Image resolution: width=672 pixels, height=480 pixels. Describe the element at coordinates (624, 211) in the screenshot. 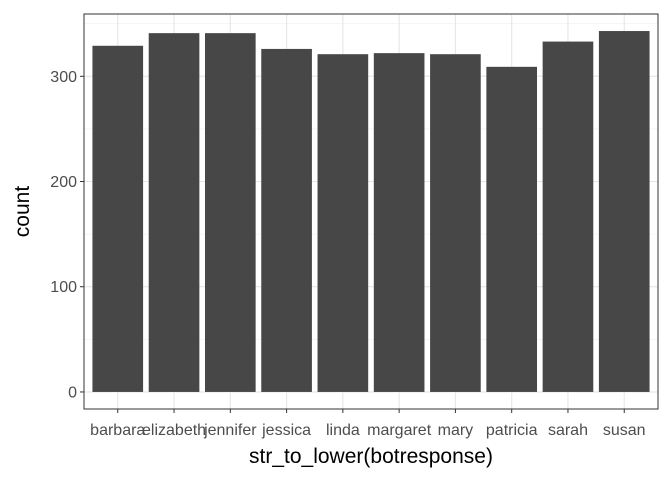

I see `bar-susan` at that location.